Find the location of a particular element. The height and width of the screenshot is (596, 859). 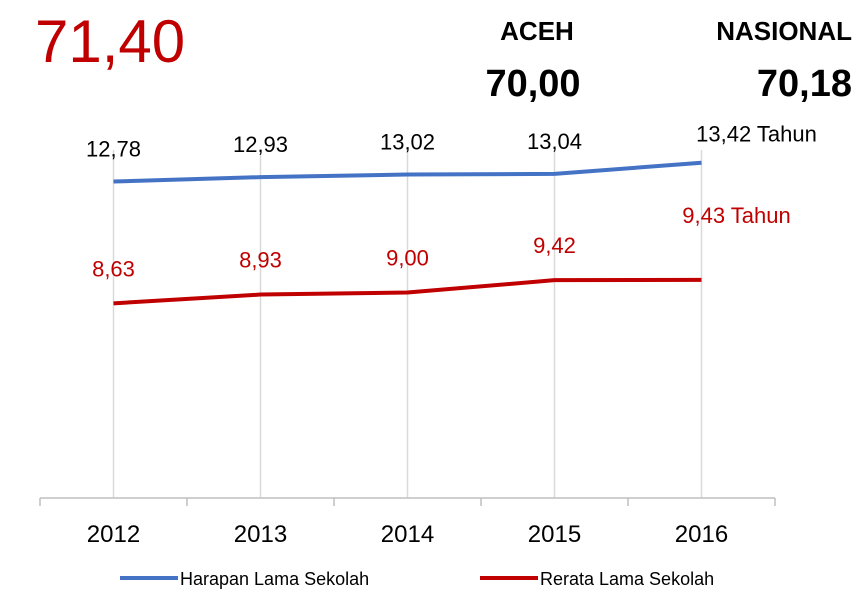

data-label: 9,43 Tahun is located at coordinates (736, 215).